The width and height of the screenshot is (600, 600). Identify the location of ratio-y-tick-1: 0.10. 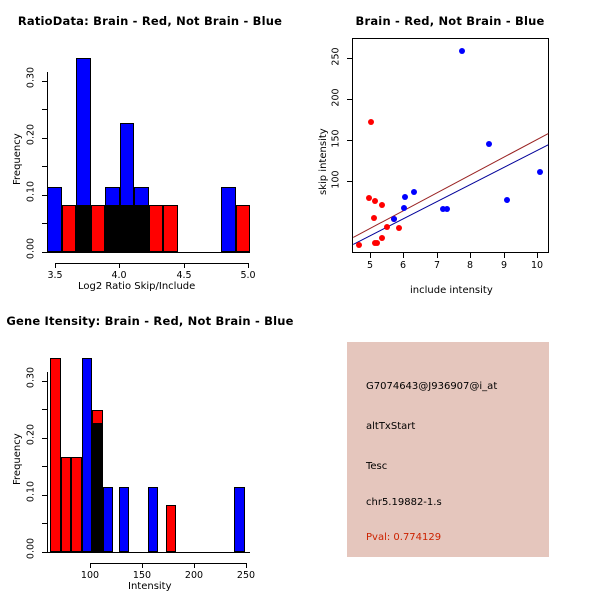
(31, 191).